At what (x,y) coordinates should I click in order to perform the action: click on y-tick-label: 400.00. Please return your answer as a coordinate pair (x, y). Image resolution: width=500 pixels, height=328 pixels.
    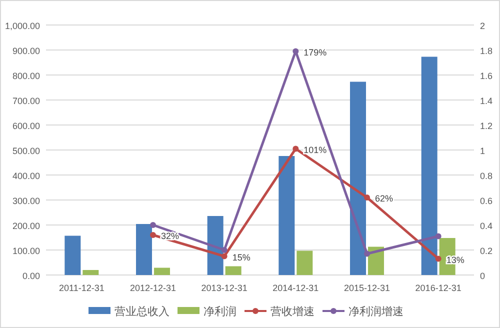
    Looking at the image, I should click on (26, 176).